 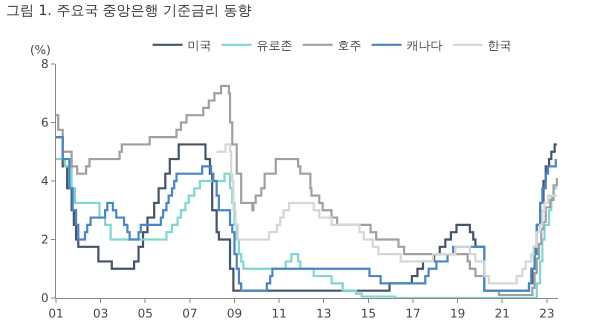 I want to click on y-tick-label: 2, so click(x=44, y=239).